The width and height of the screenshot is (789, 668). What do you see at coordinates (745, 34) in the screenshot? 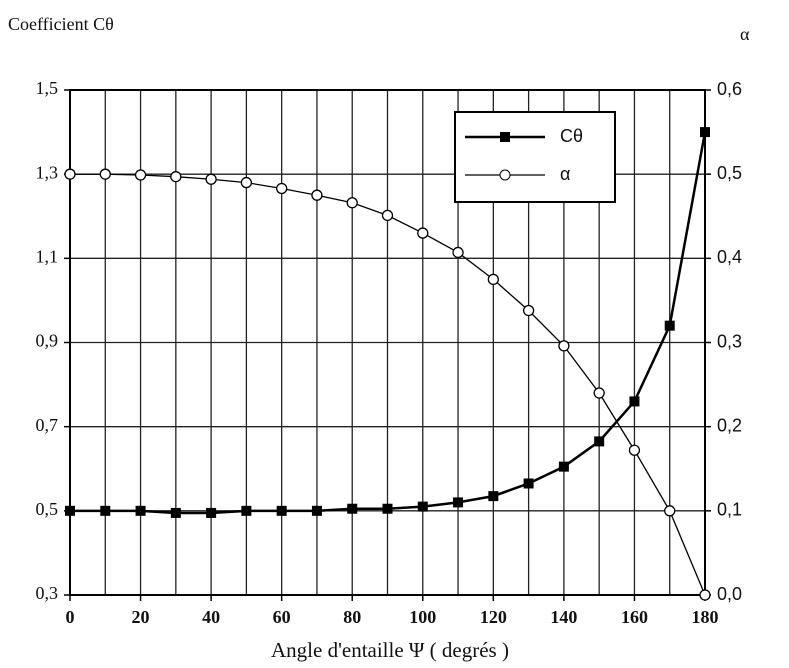
I see `y2-axis-label: α` at bounding box center [745, 34].